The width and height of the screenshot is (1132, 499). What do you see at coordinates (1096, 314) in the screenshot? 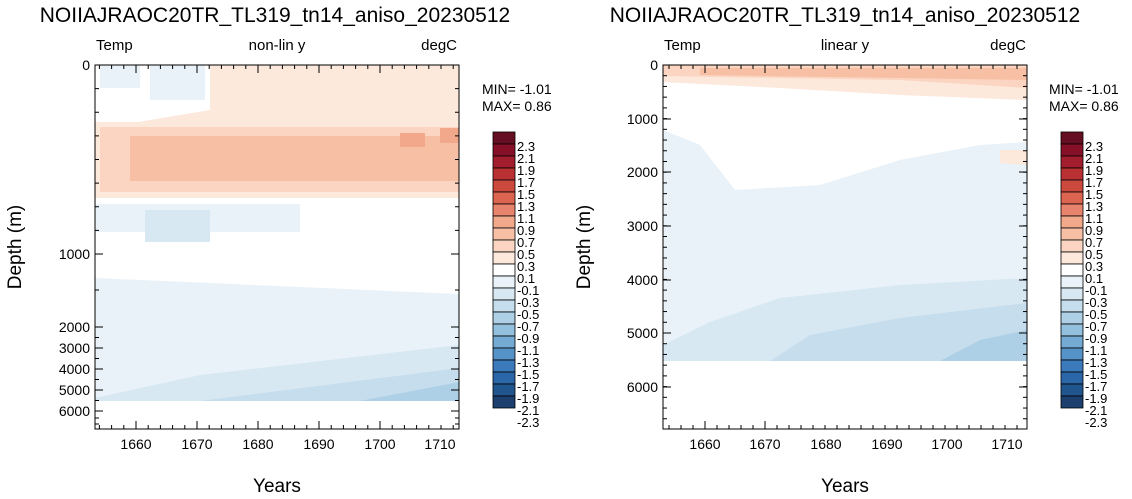
I see `right-colorbar-label: -0.5` at bounding box center [1096, 314].